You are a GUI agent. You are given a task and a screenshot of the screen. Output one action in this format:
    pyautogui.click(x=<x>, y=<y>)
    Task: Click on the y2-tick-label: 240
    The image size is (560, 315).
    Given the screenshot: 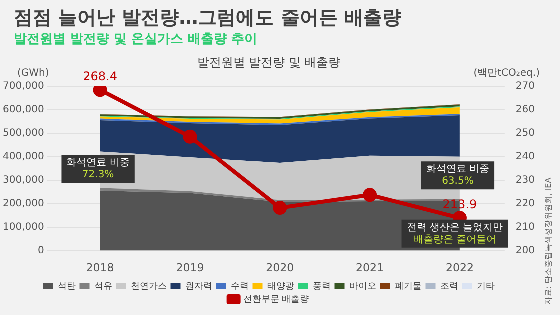 What is the action you would take?
    pyautogui.click(x=526, y=156)
    